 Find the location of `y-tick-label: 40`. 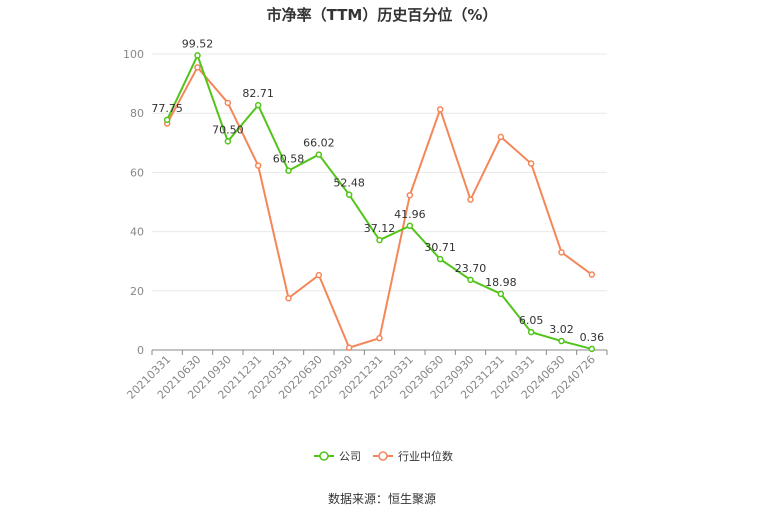

y-tick-label: 40 is located at coordinates (137, 232).